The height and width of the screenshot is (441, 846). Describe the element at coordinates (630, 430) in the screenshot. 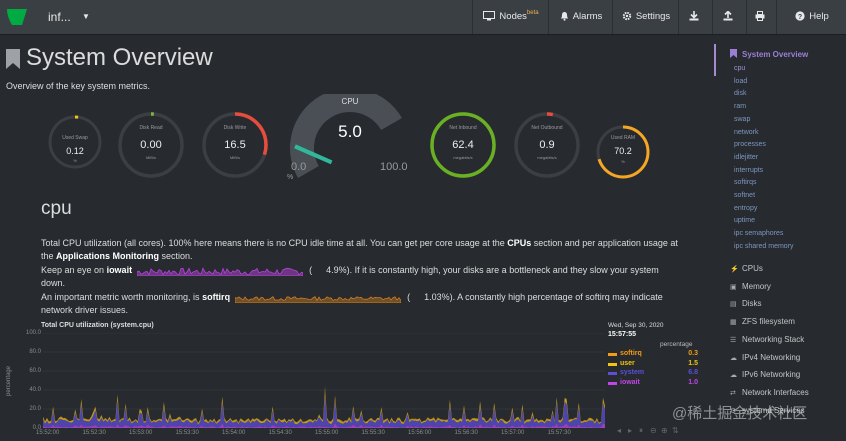

I see `pan-right-icon: ▸` at that location.